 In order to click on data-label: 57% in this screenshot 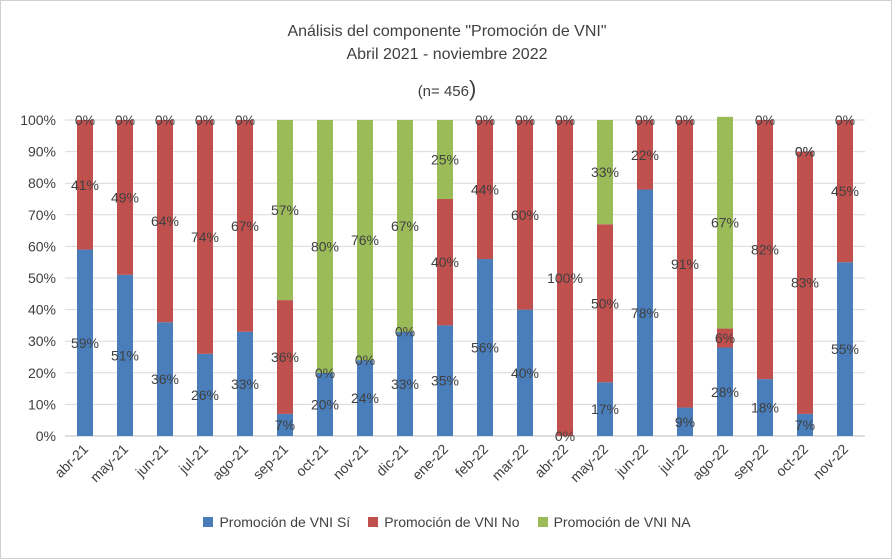, I will do `click(285, 210)`.